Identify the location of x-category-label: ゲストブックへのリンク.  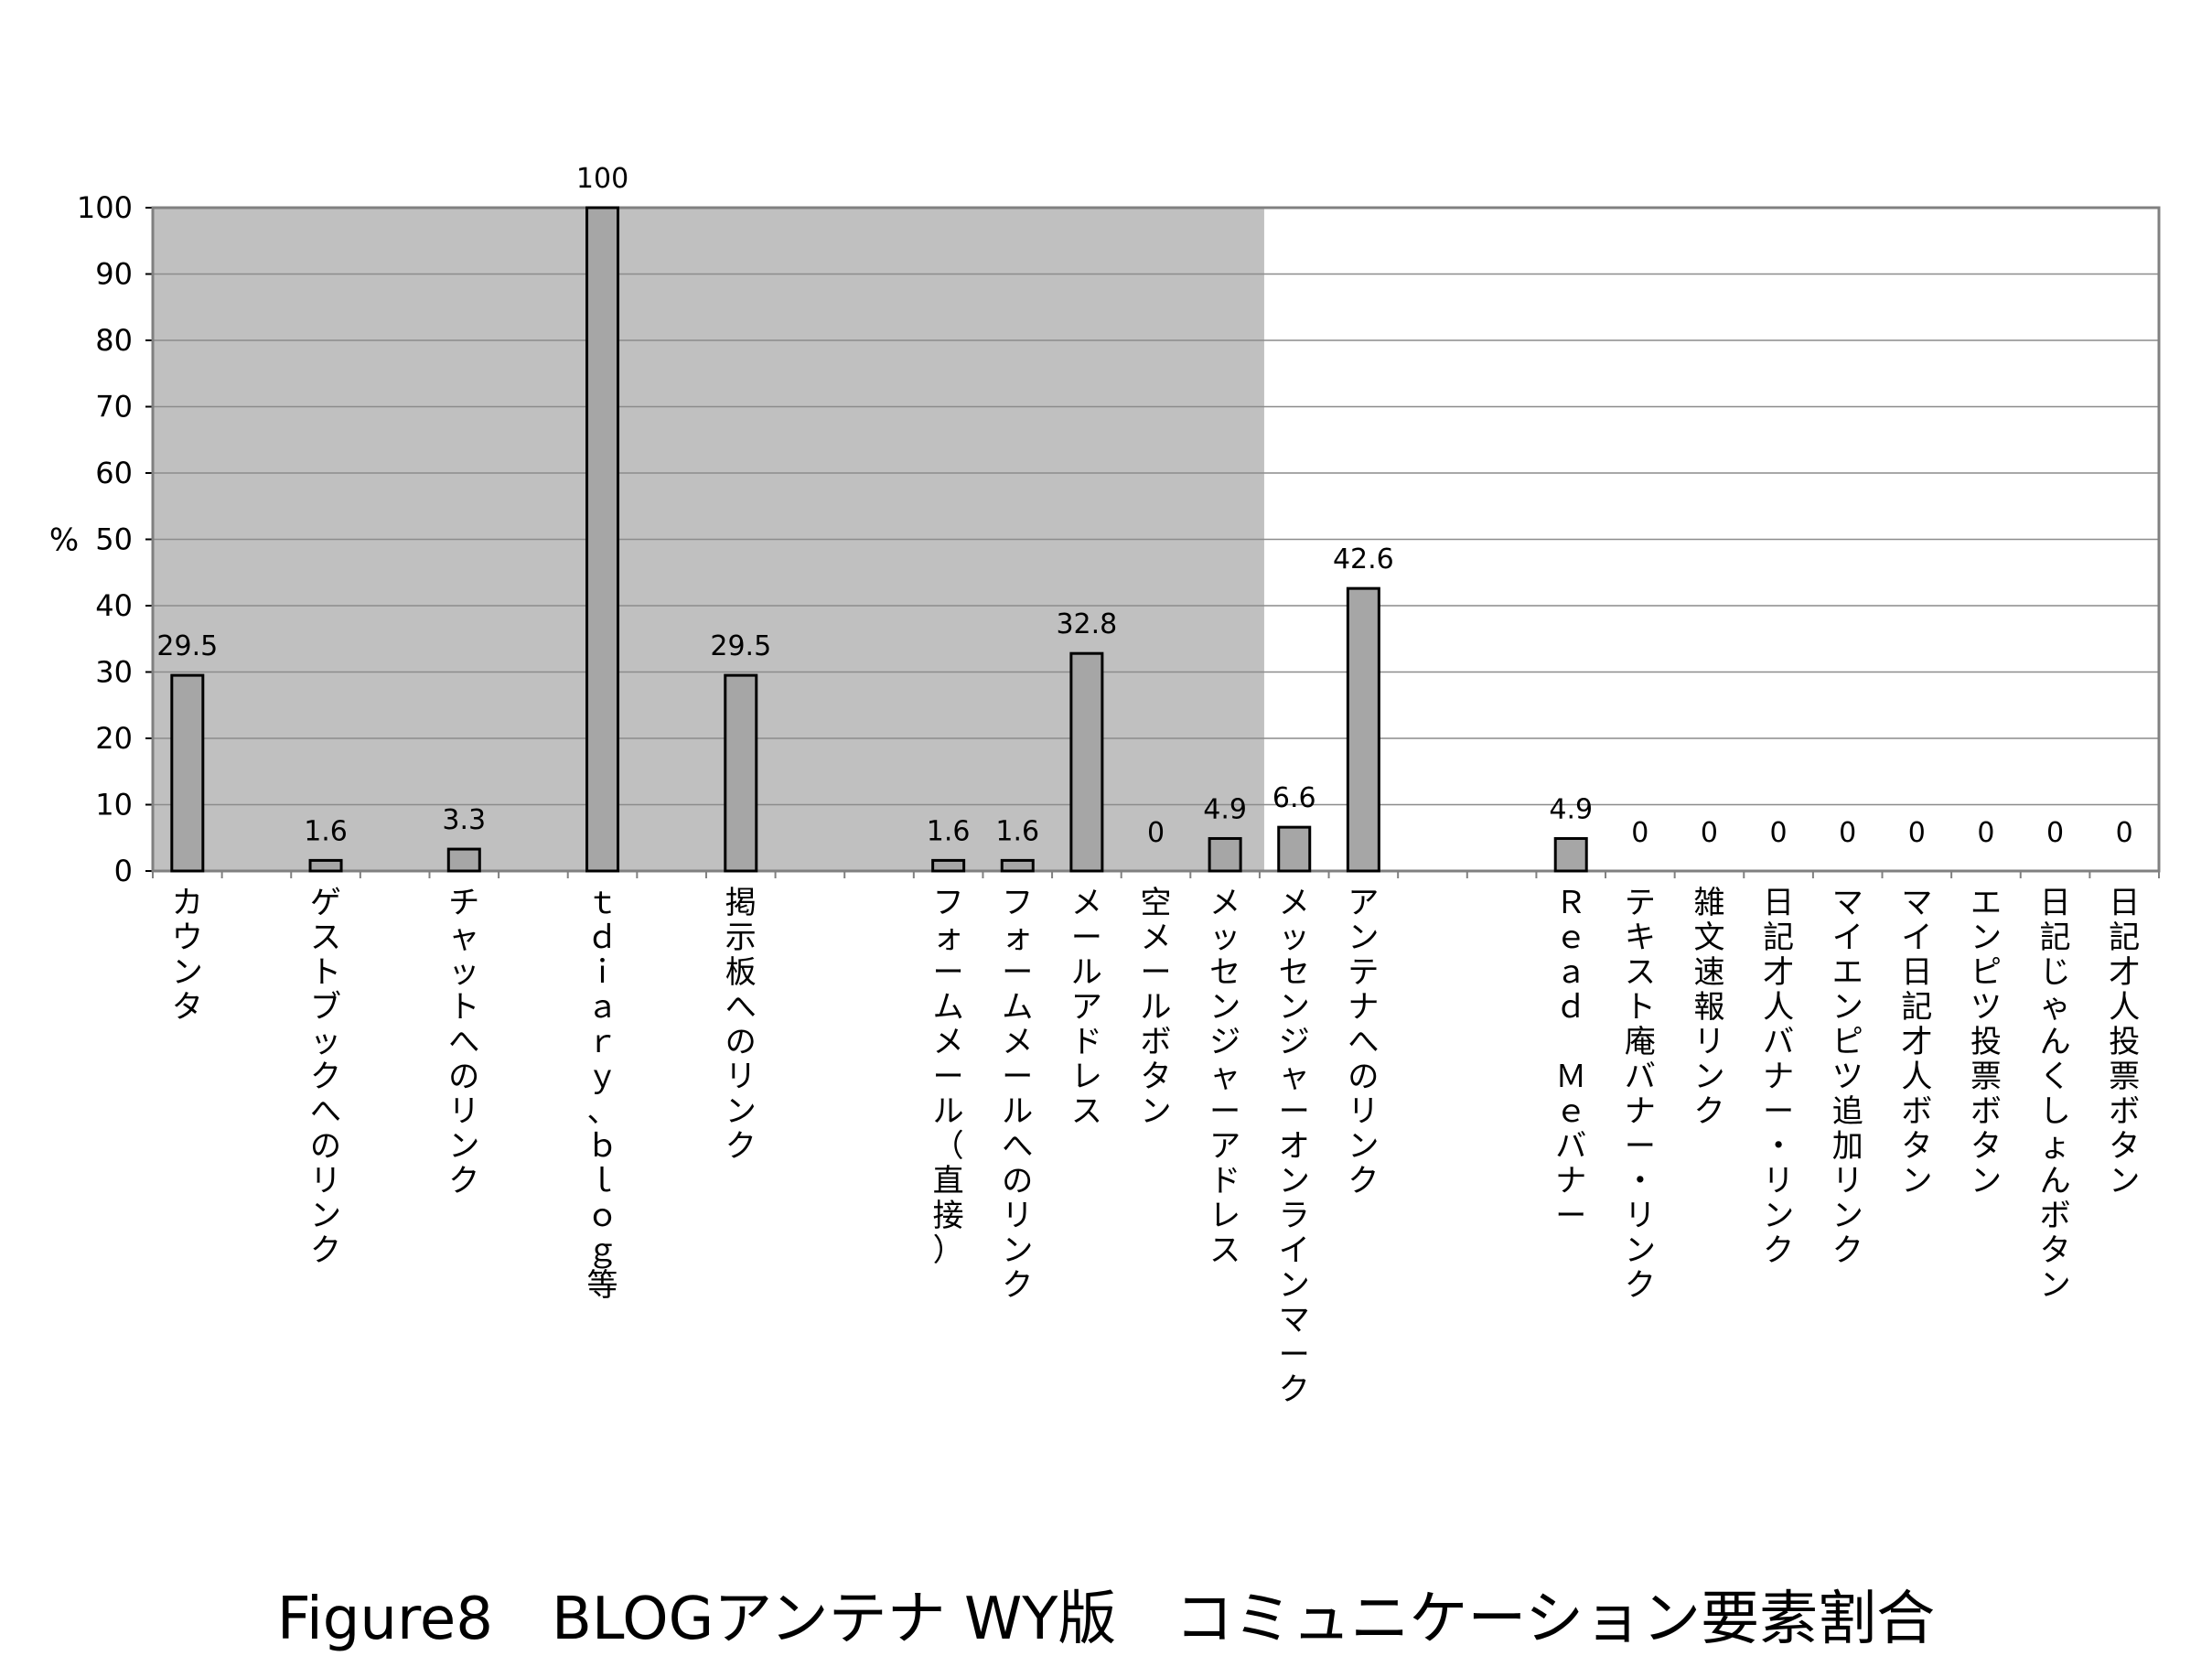
(325, 1077).